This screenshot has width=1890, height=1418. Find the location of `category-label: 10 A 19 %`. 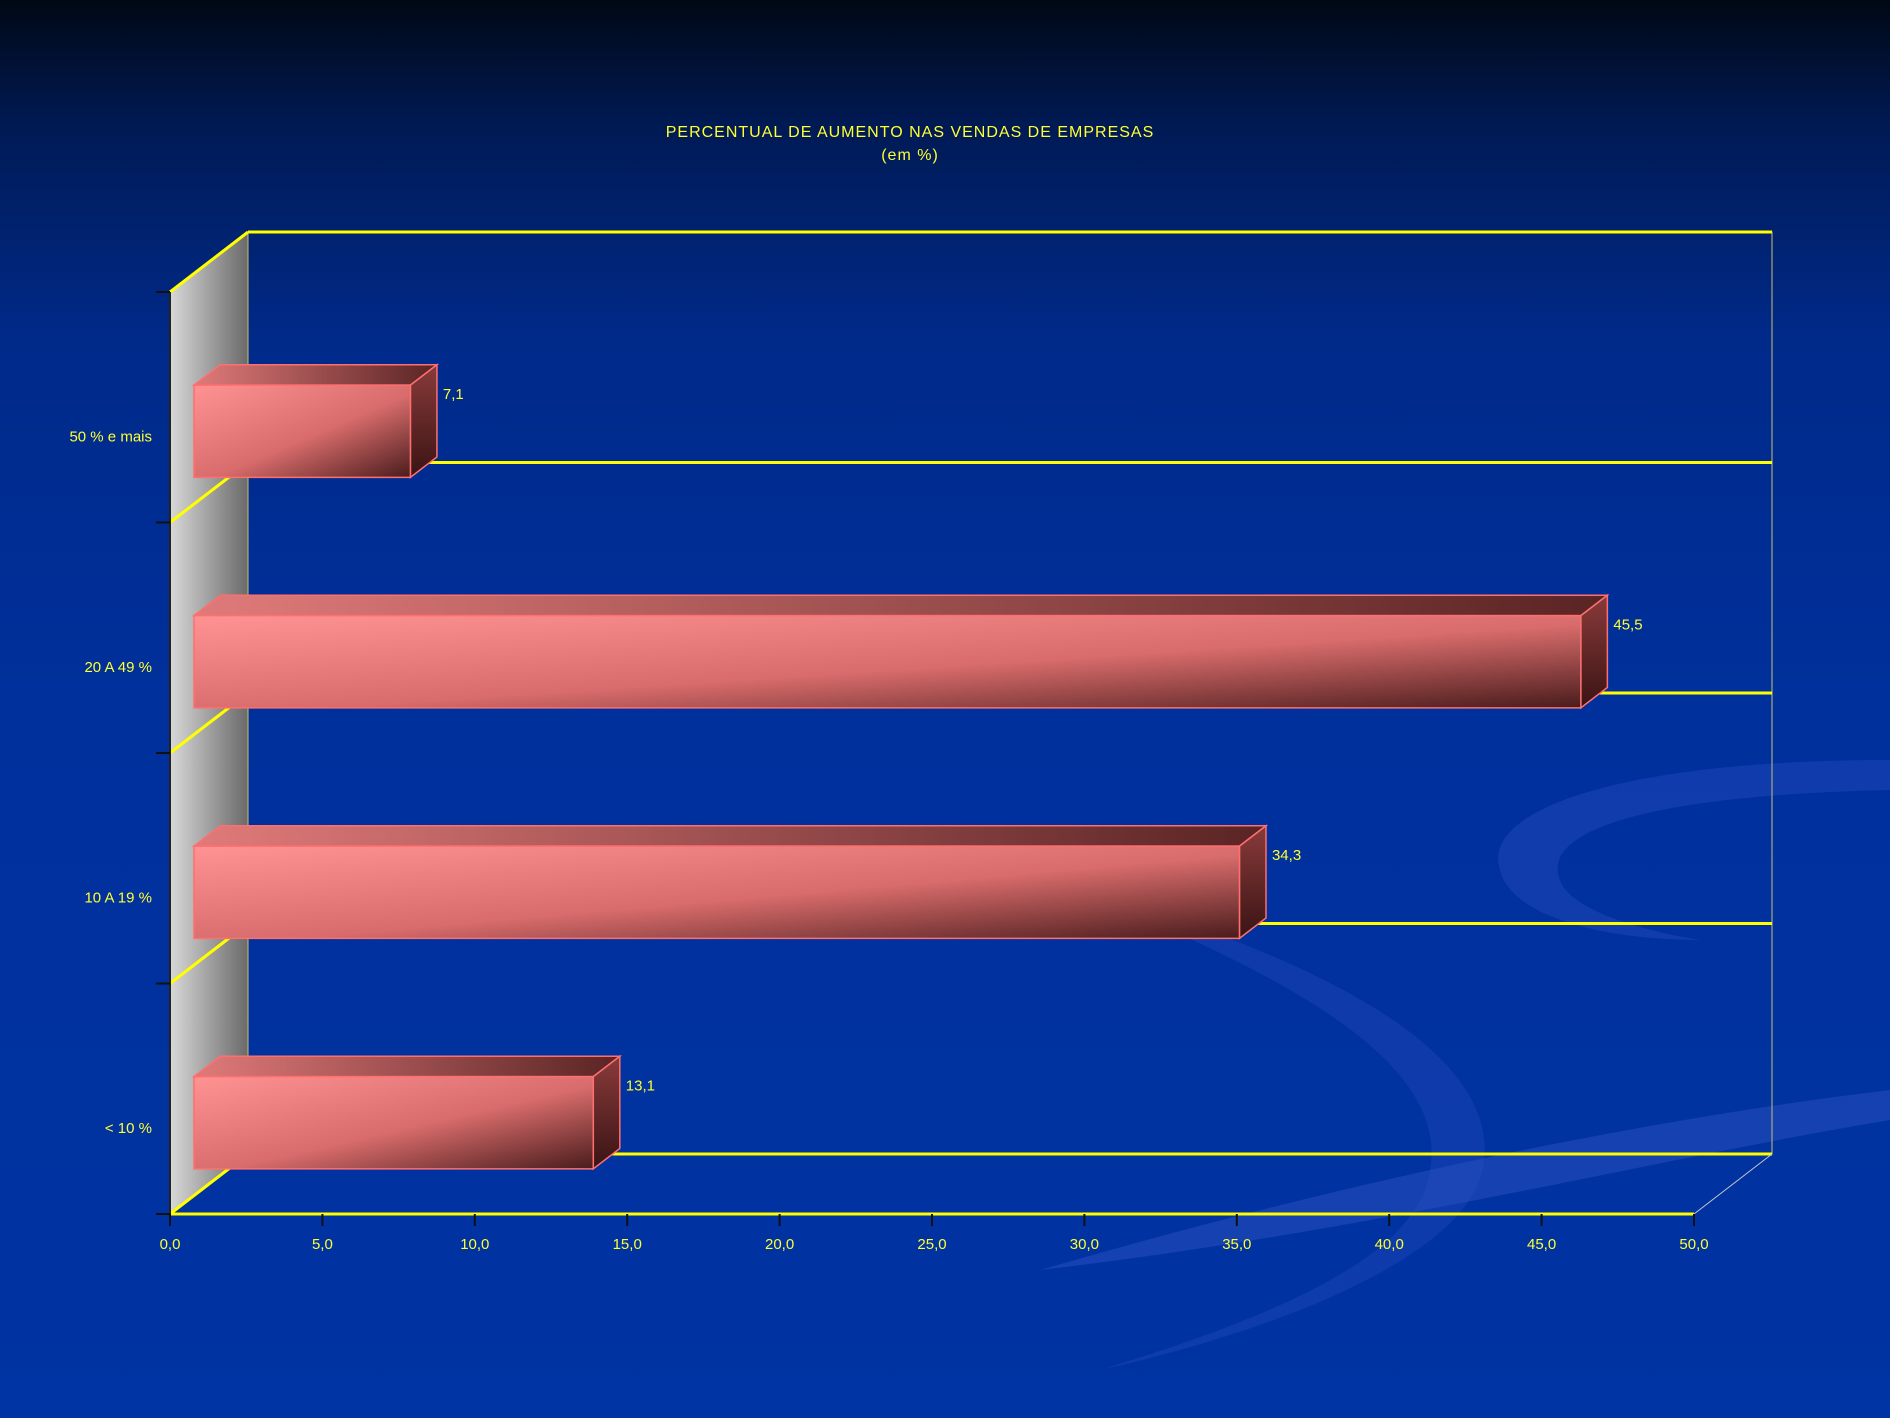

category-label: 10 A 19 % is located at coordinates (118, 897).